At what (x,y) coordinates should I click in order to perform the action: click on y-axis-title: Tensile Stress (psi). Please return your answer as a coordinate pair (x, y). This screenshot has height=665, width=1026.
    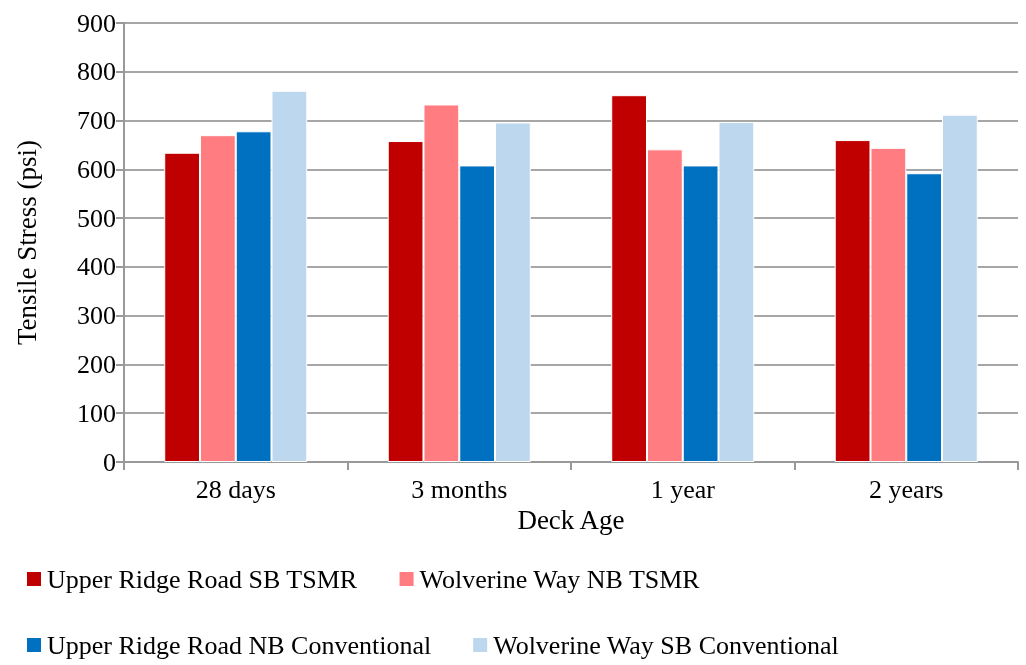
    Looking at the image, I should click on (26, 242).